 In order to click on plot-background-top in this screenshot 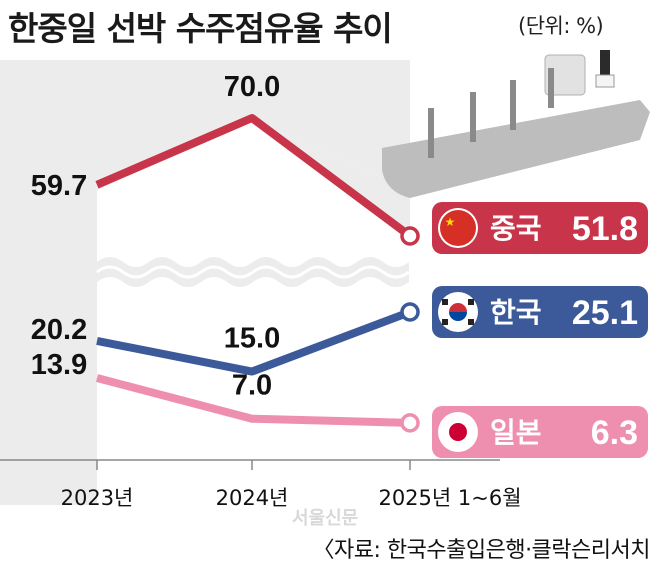, I will do `click(253, 125)`.